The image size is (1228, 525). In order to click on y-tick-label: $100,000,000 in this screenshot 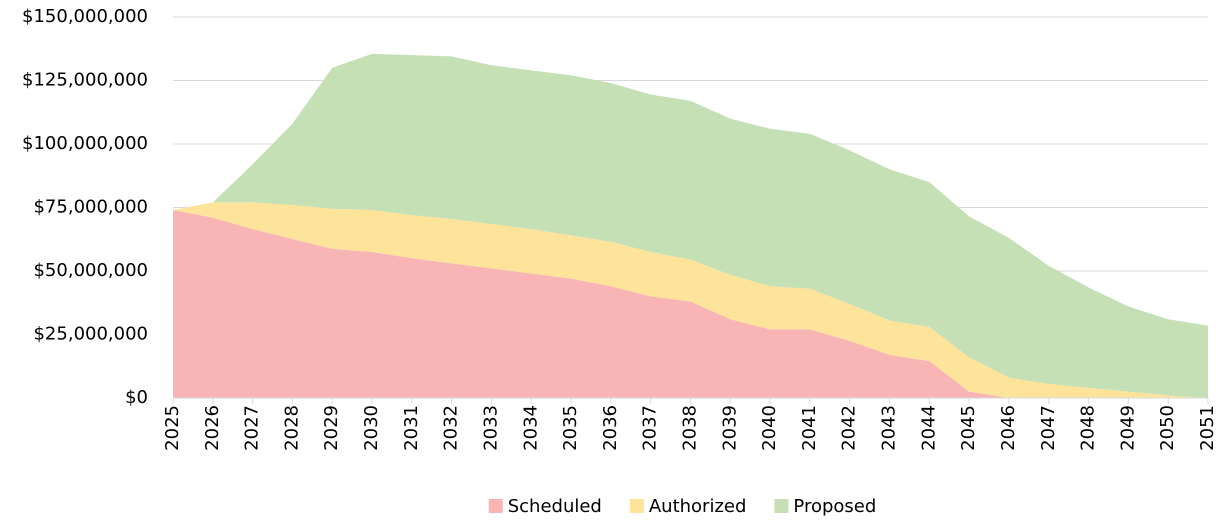, I will do `click(85, 143)`.